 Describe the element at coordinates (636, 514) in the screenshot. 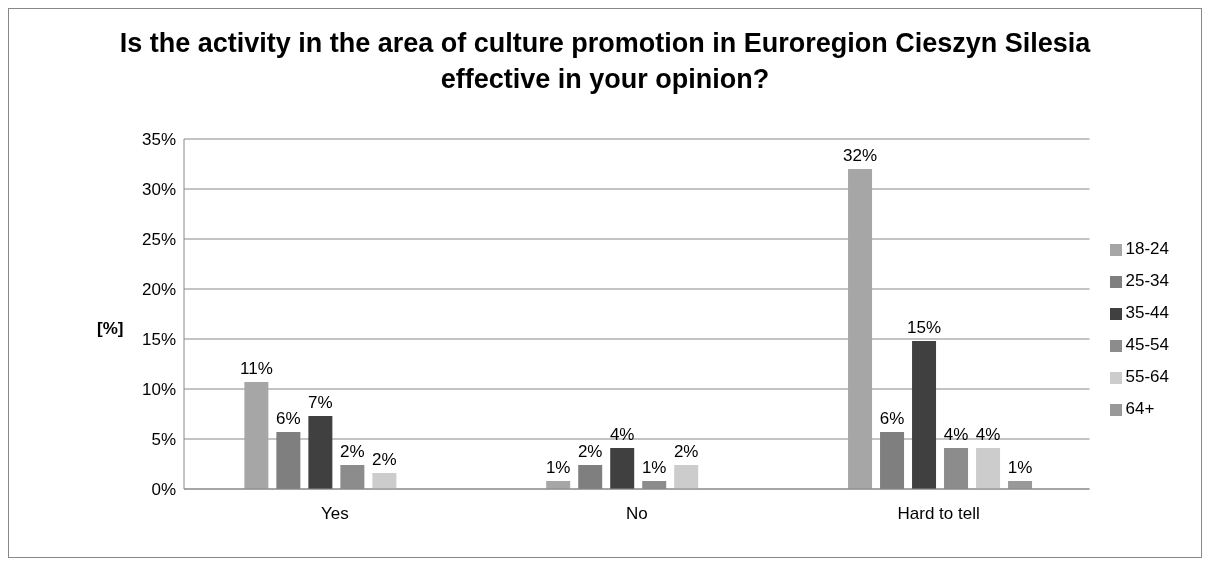

I see `x-tick-label: No` at that location.